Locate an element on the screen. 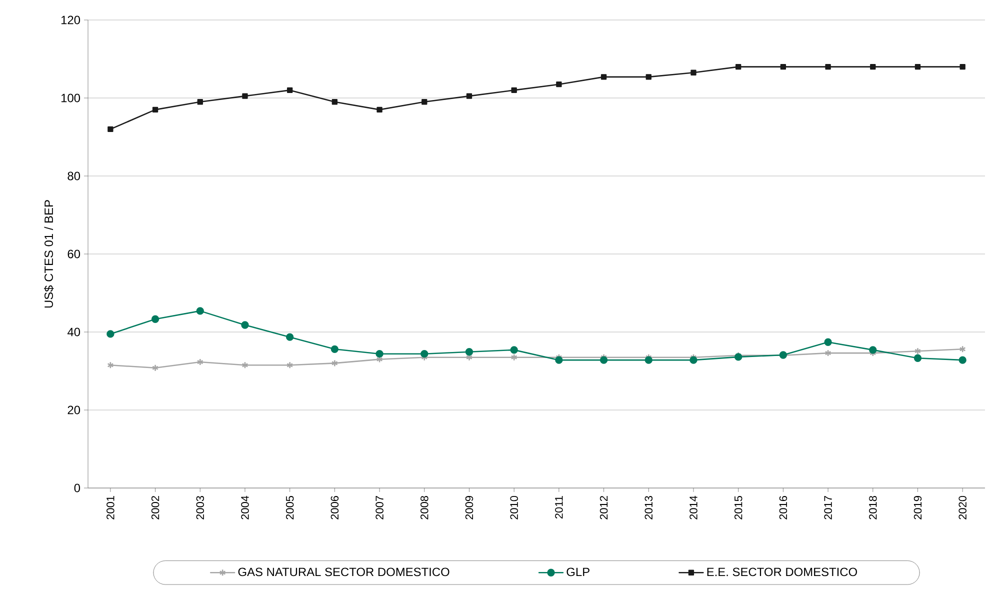  x-tick-label: 2006 is located at coordinates (334, 508).